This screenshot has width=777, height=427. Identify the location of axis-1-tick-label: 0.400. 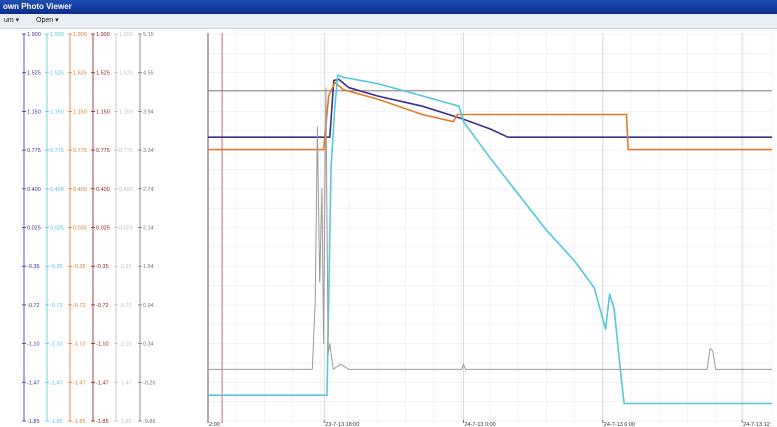
(34, 190).